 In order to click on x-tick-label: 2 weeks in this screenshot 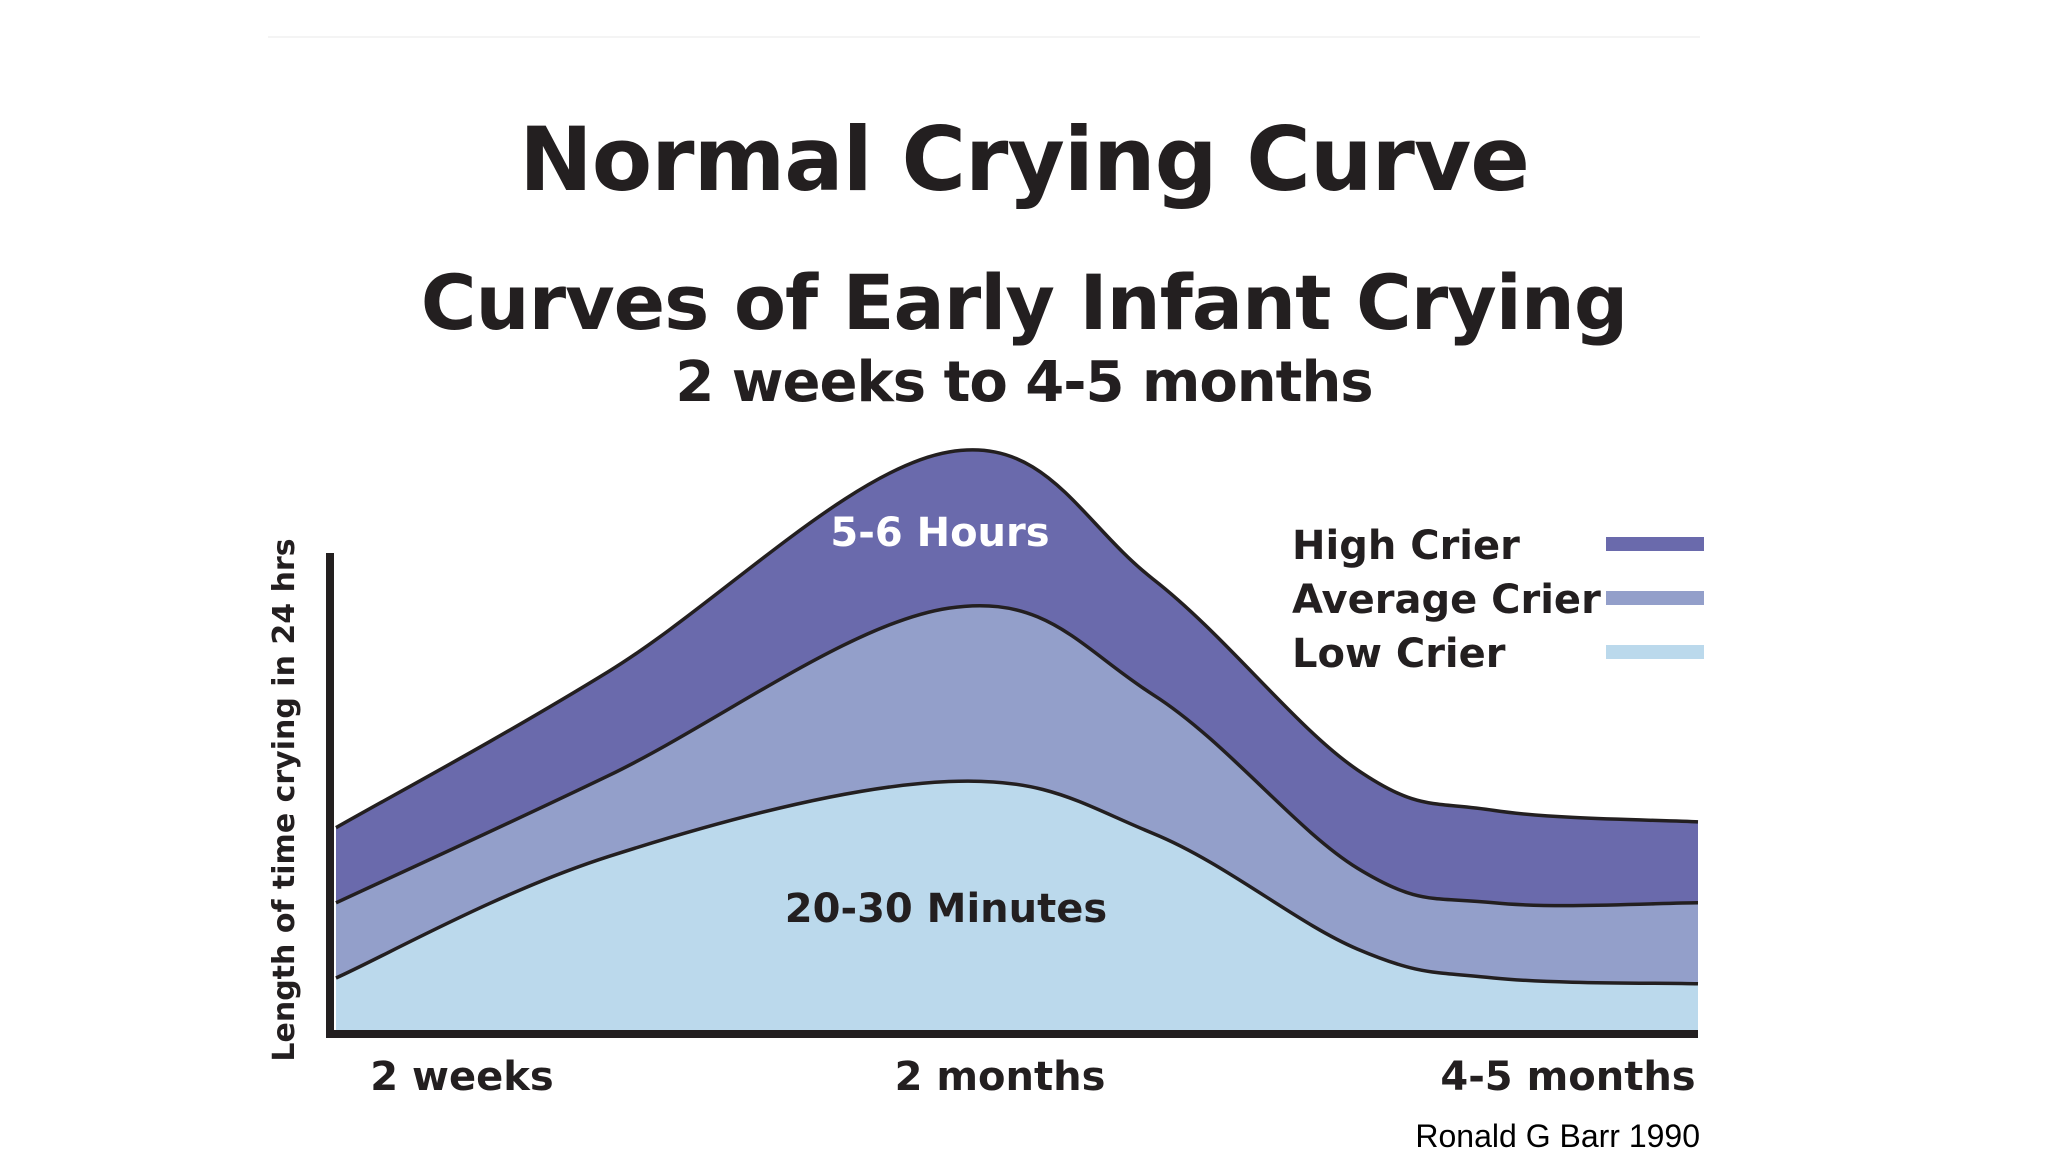, I will do `click(461, 1077)`.